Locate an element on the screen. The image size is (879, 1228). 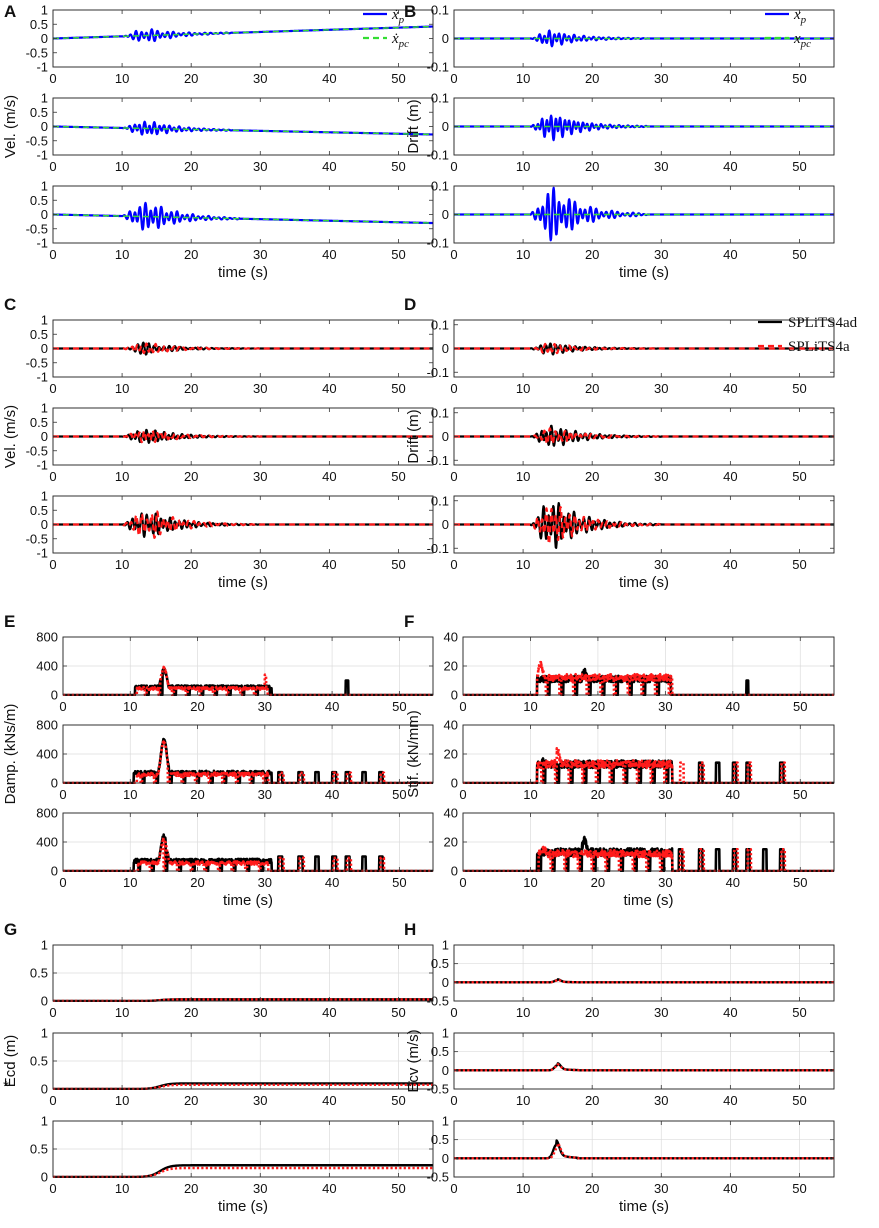
y-axis-label: Damp. (kNs/m) is located at coordinates (10, 754).